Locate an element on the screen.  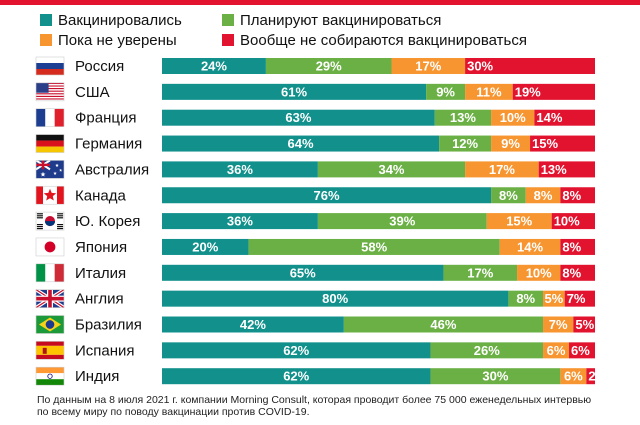
data-label-vaccinated: 63% is located at coordinates (298, 117).